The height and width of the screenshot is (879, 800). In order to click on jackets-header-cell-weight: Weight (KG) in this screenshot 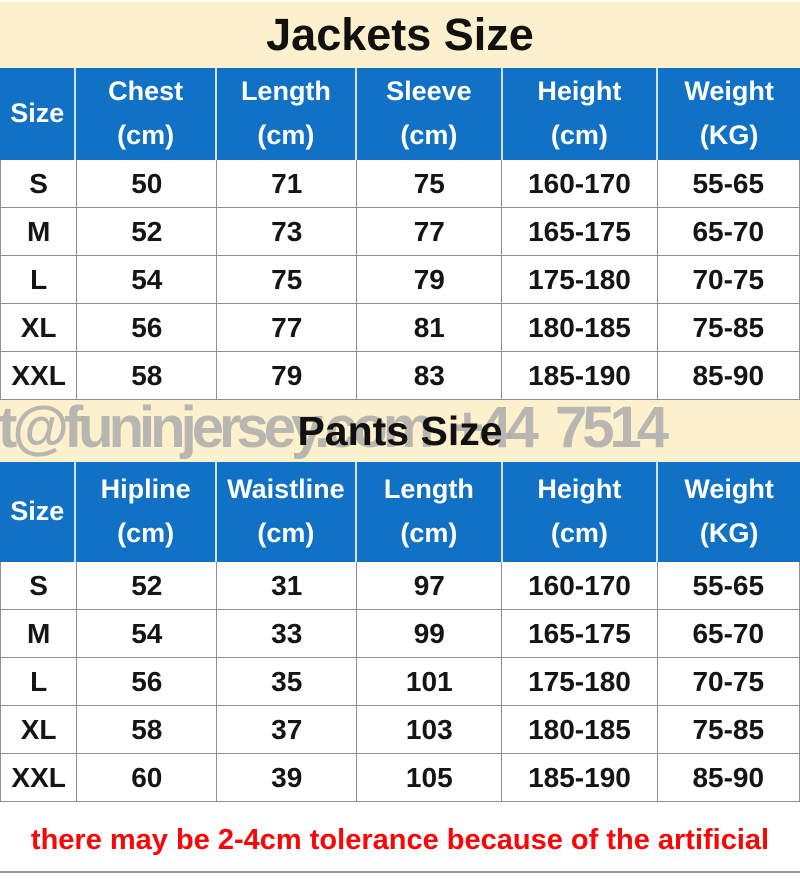, I will do `click(729, 114)`.